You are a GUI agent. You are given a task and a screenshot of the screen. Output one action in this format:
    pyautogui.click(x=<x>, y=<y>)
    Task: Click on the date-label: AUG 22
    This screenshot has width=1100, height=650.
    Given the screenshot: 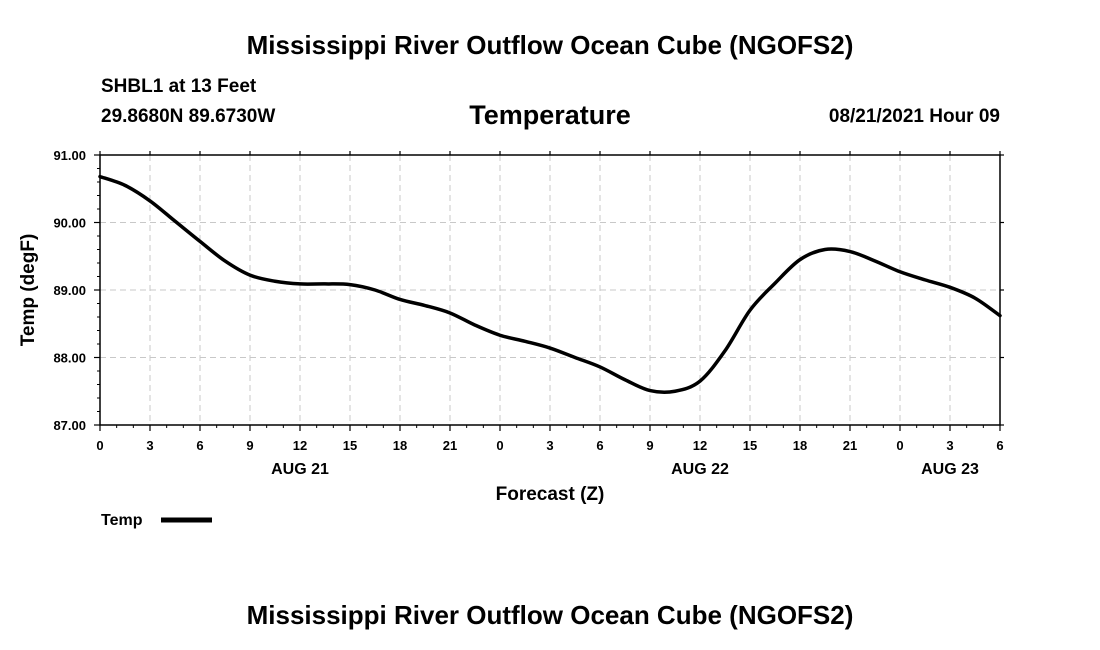 What is the action you would take?
    pyautogui.click(x=700, y=469)
    